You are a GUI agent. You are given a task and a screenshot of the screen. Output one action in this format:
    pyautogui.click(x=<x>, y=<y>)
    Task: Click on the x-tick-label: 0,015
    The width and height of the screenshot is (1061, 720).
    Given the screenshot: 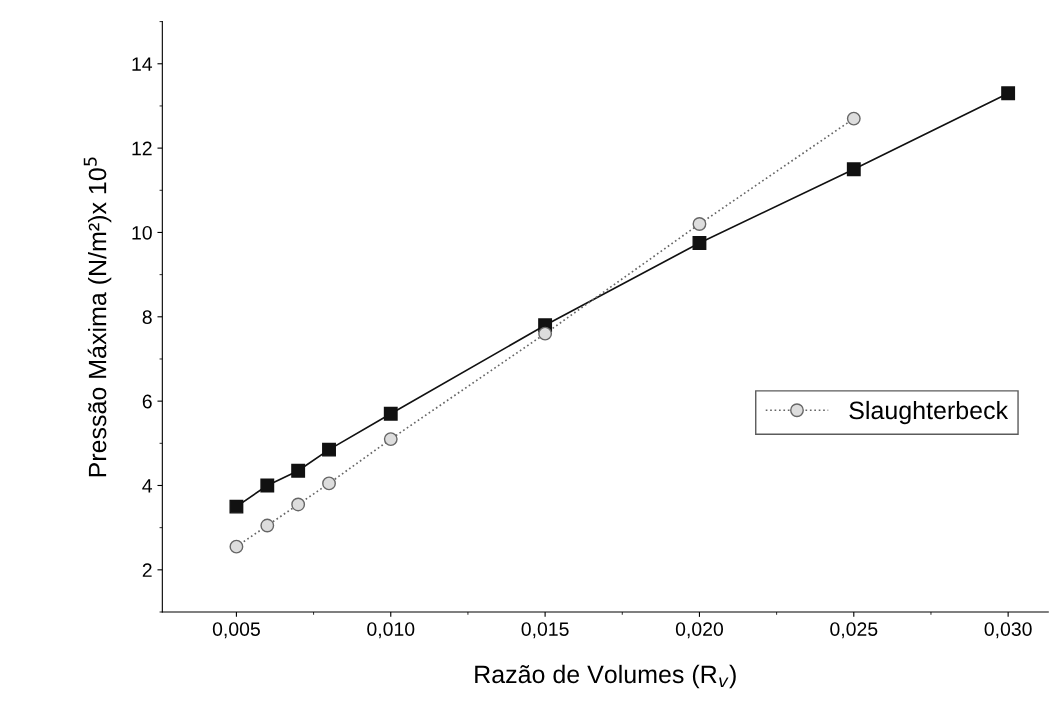 What is the action you would take?
    pyautogui.click(x=545, y=630)
    